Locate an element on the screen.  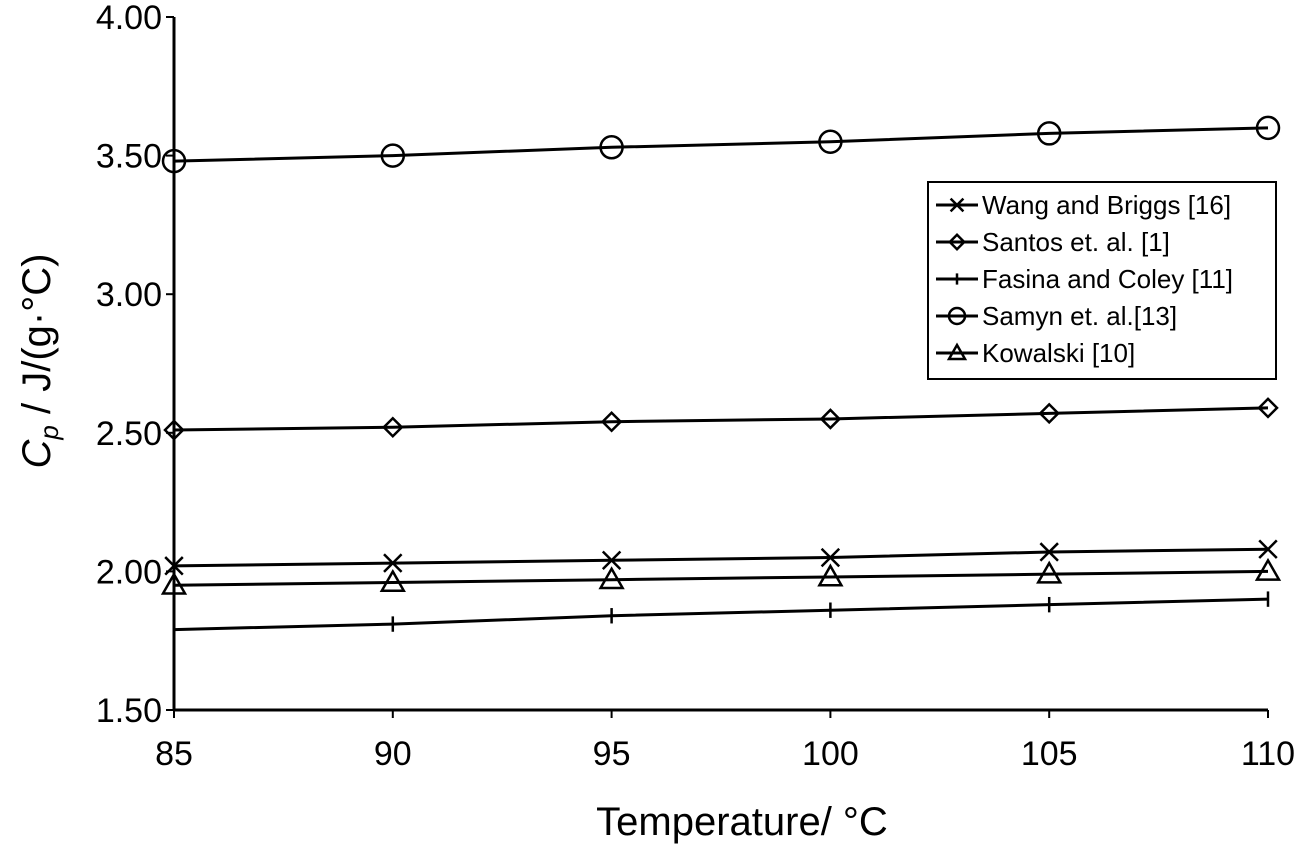
legend-item: Santos et. al. [1] is located at coordinates (1053, 242).